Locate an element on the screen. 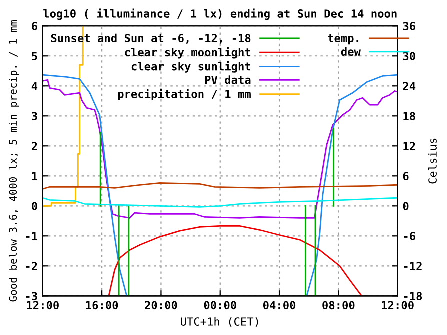  legend-label: clear sky sunlight is located at coordinates (191, 67).